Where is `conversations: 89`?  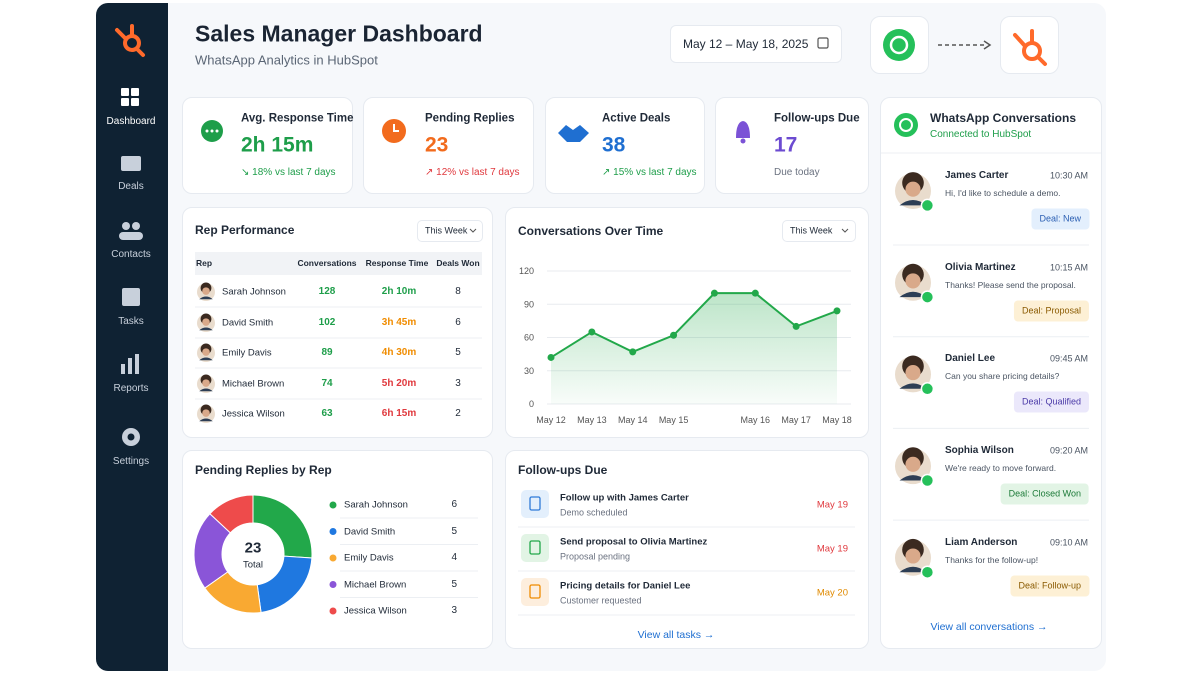 conversations: 89 is located at coordinates (327, 352).